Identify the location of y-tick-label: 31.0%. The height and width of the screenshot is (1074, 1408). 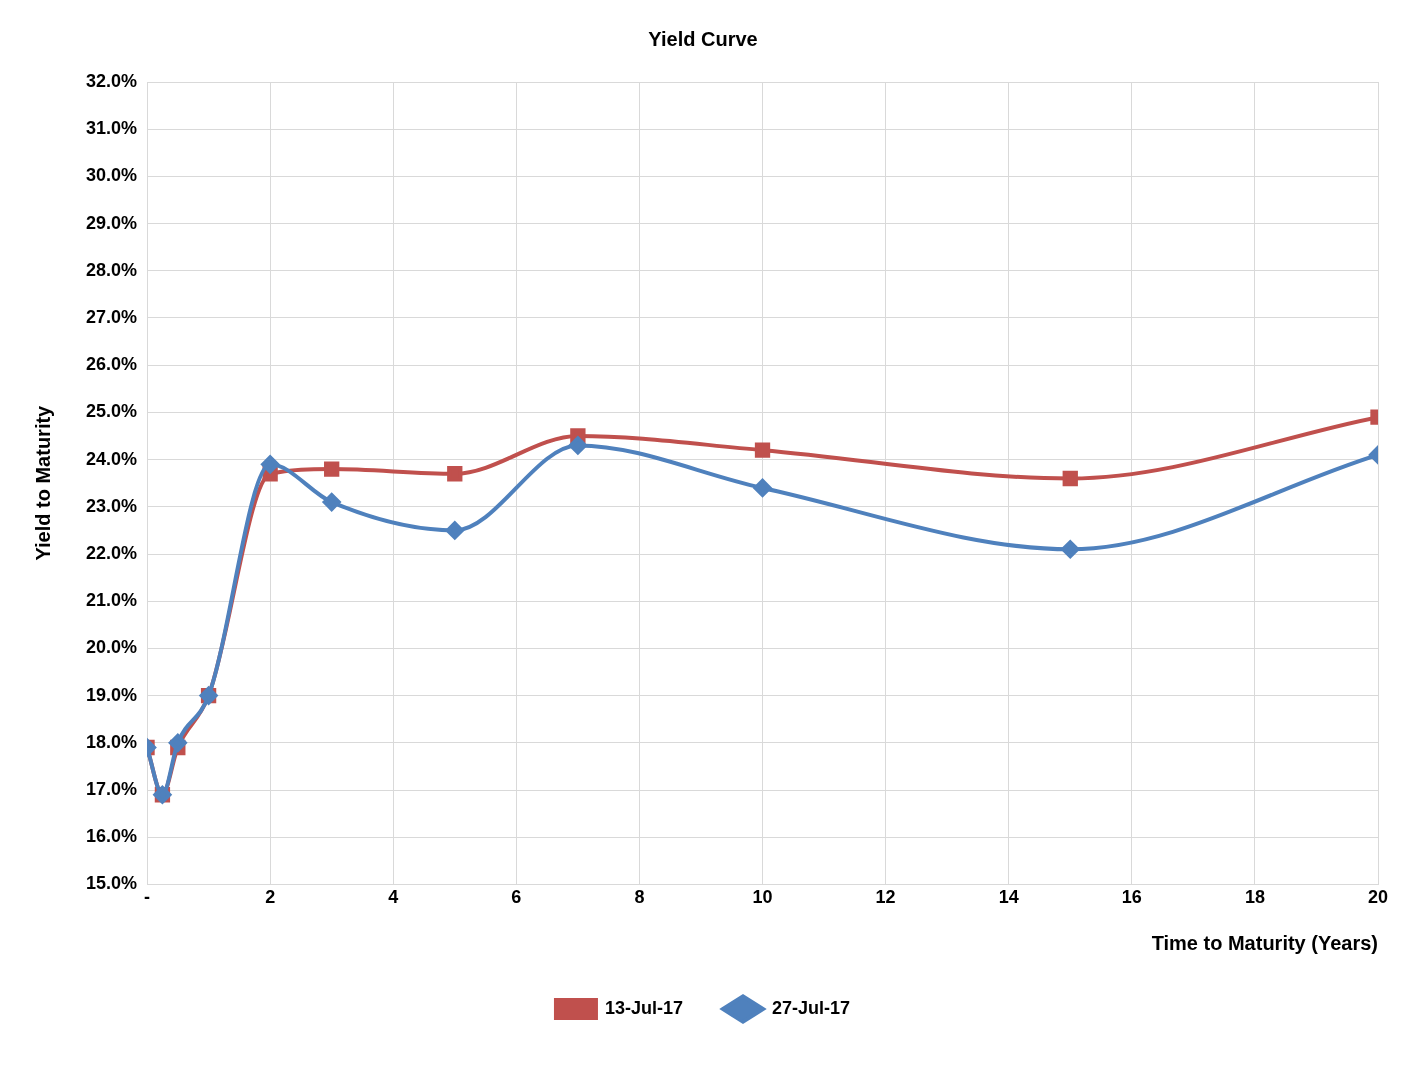
(111, 128).